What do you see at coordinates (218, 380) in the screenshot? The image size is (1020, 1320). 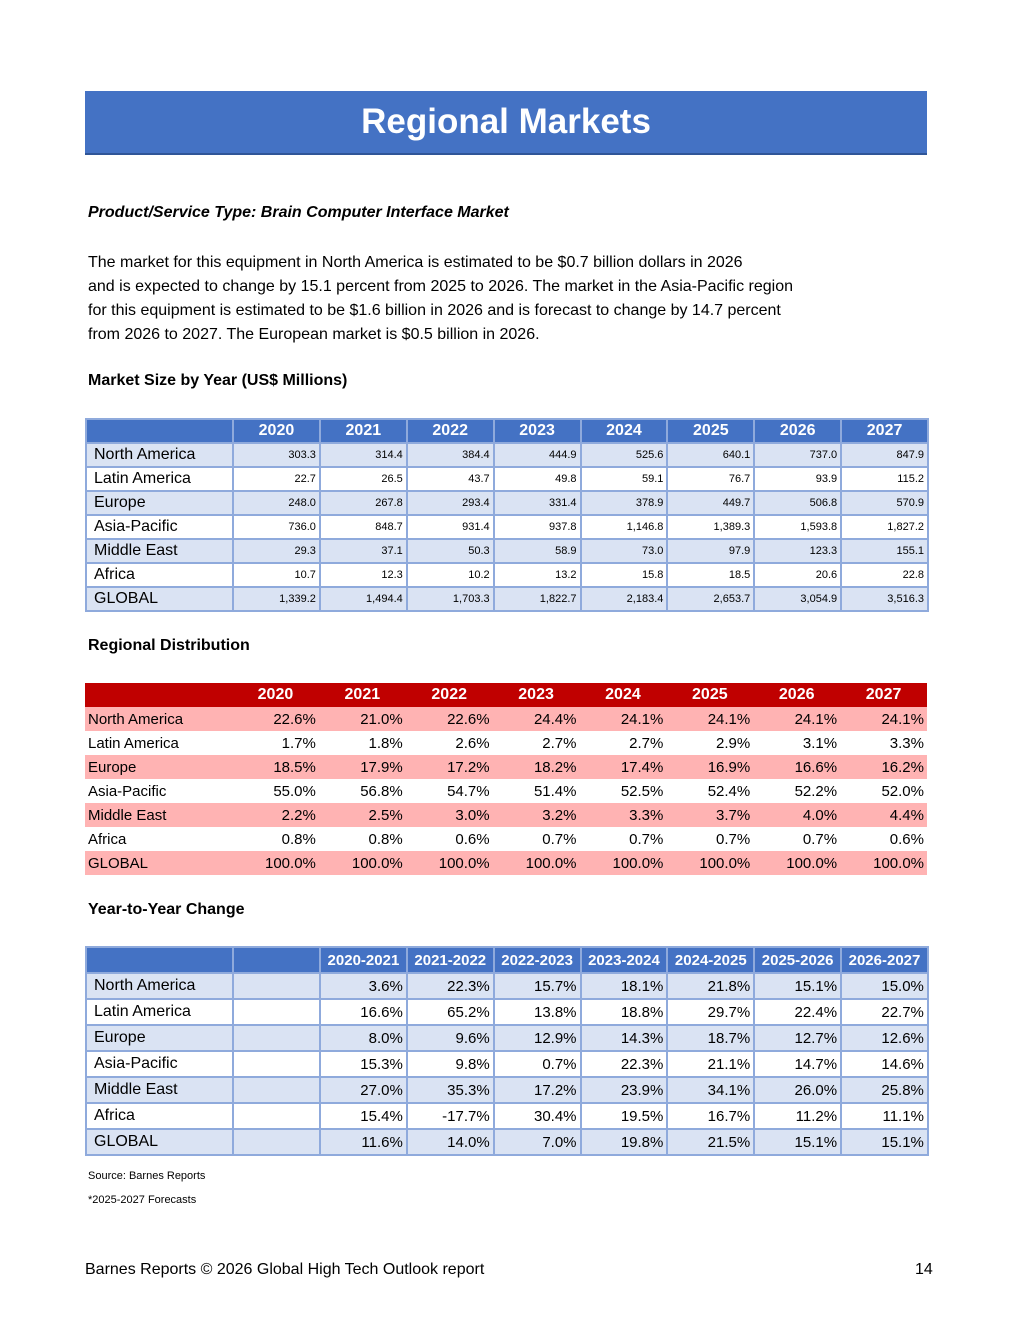 I see `market-size-heading: Market Size by Year (US$ Millions)` at bounding box center [218, 380].